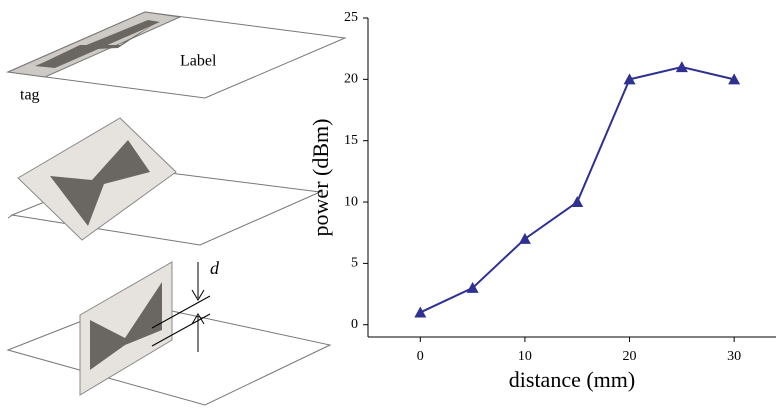 This screenshot has width=778, height=408. Describe the element at coordinates (630, 356) in the screenshot. I see `x-tick-label: 20` at that location.